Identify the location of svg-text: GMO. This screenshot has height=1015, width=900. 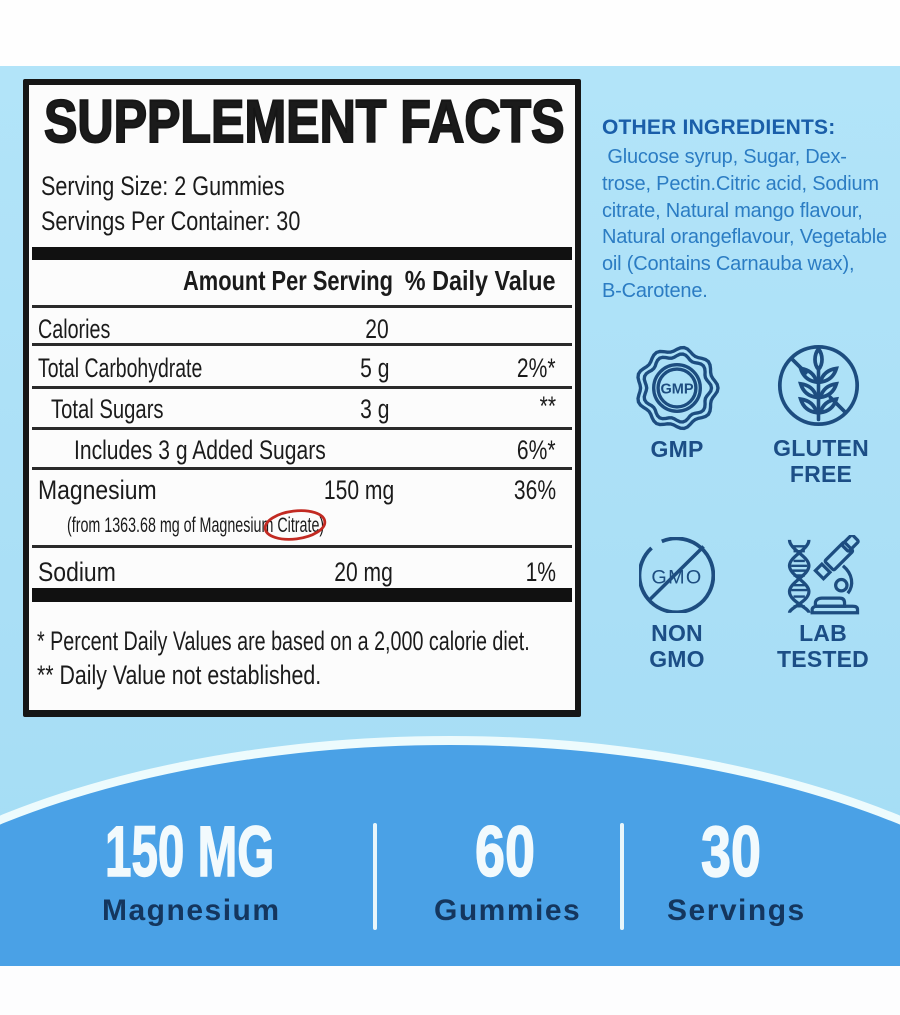
(676, 578).